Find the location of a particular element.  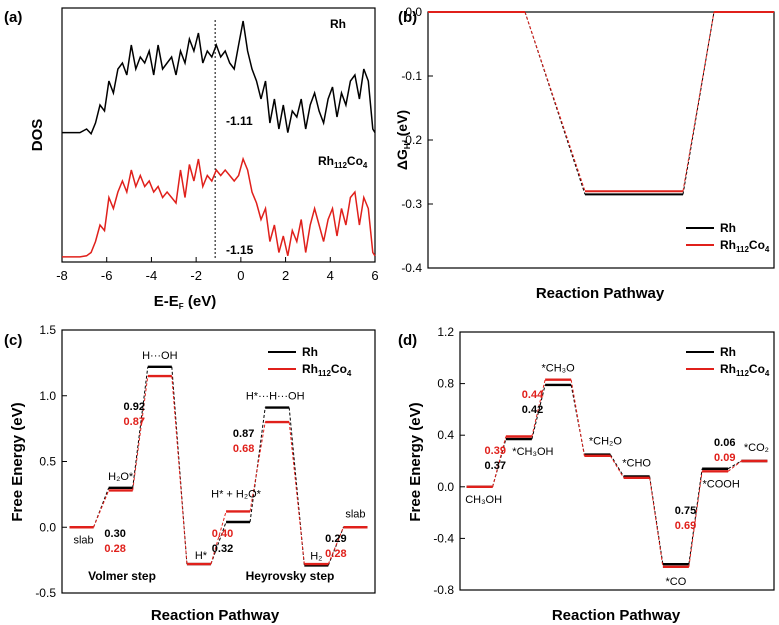

y-tick-label: 1.0 is located at coordinates (47, 396).